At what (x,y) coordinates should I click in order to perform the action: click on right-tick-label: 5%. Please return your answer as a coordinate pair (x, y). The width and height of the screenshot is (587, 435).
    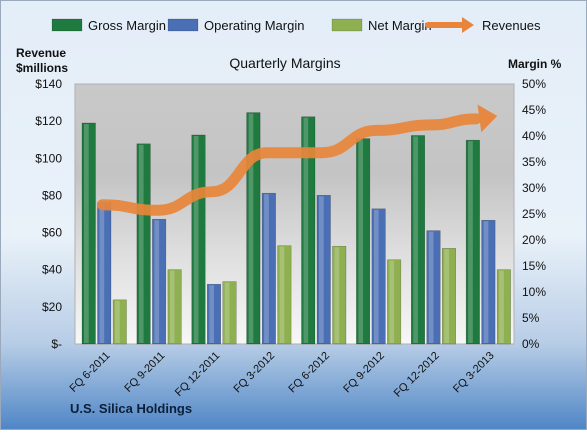
    Looking at the image, I should click on (531, 318).